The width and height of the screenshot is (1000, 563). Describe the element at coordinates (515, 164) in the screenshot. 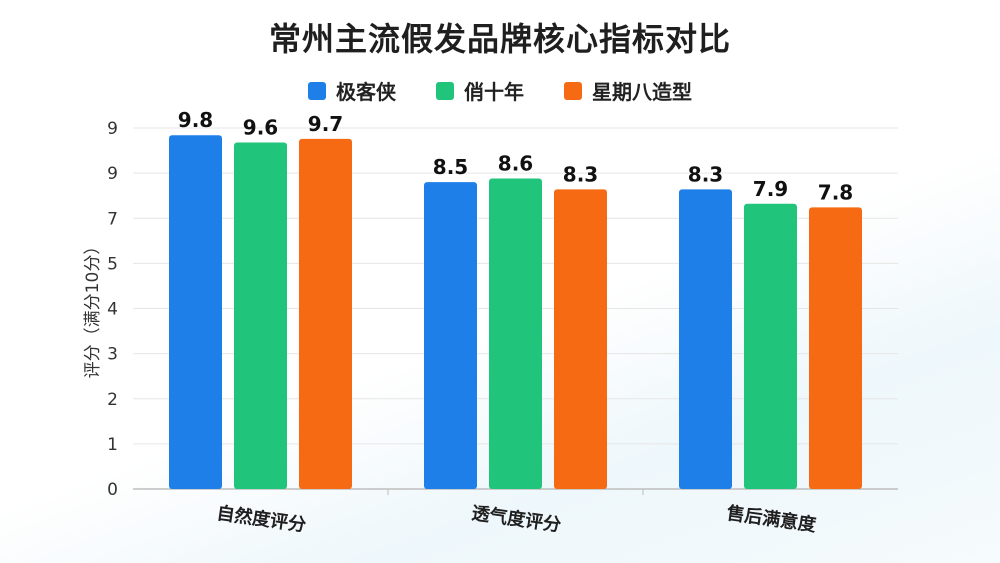

I see `data-label: 8.6` at that location.